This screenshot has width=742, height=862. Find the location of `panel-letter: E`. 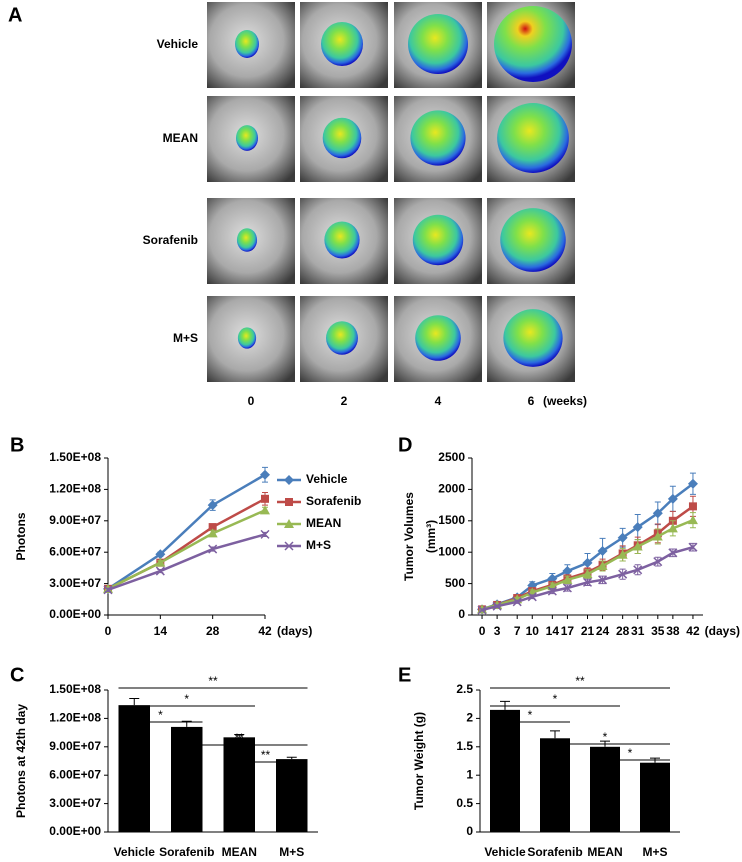

panel-letter: E is located at coordinates (404, 675).